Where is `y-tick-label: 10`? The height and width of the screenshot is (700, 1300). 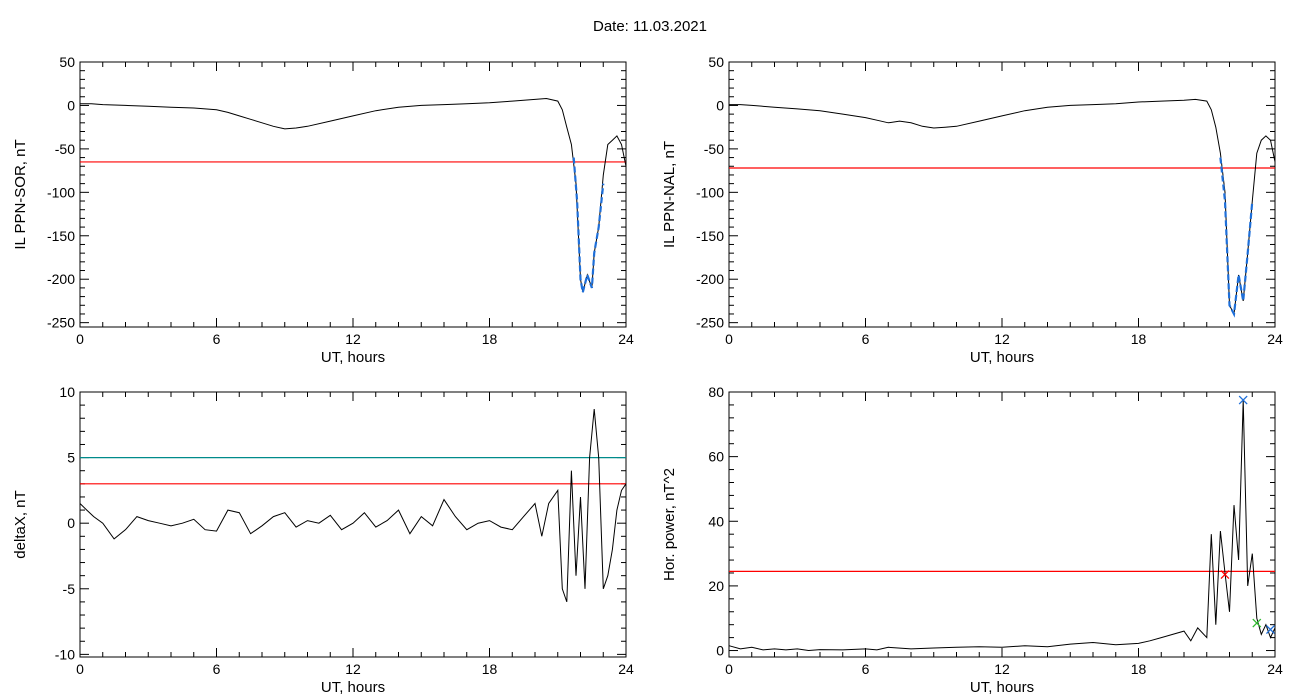
y-tick-label: 10 is located at coordinates (67, 392).